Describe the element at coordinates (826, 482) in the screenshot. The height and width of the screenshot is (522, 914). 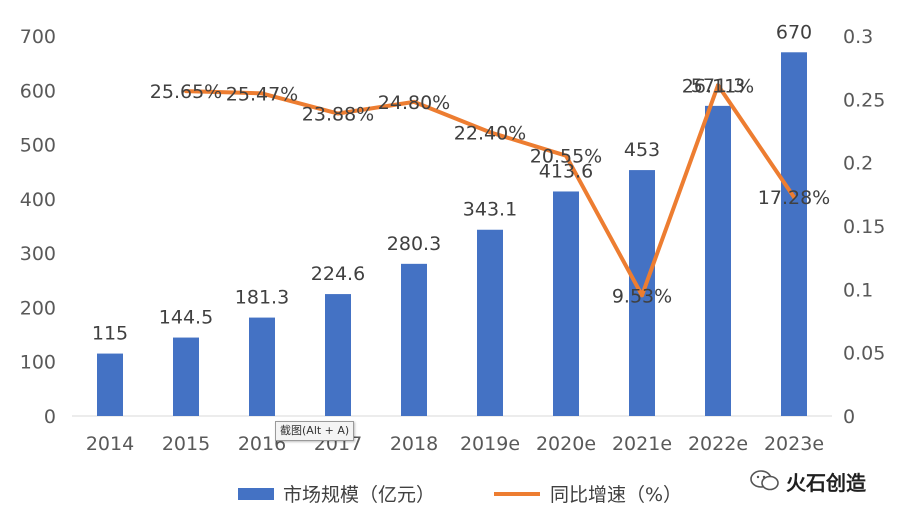
I see `watermark-text: 火石创造` at that location.